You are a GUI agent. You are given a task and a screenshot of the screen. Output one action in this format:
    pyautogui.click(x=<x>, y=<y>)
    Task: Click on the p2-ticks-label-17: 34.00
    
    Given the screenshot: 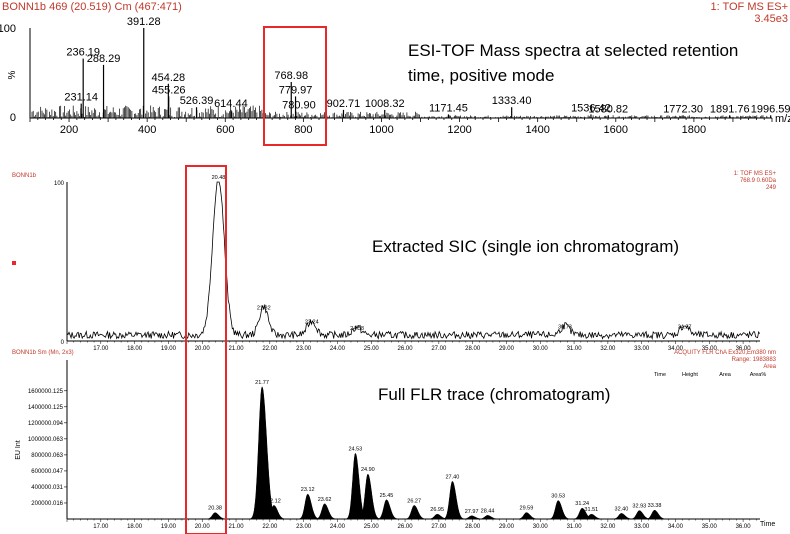 What is the action you would take?
    pyautogui.click(x=676, y=349)
    